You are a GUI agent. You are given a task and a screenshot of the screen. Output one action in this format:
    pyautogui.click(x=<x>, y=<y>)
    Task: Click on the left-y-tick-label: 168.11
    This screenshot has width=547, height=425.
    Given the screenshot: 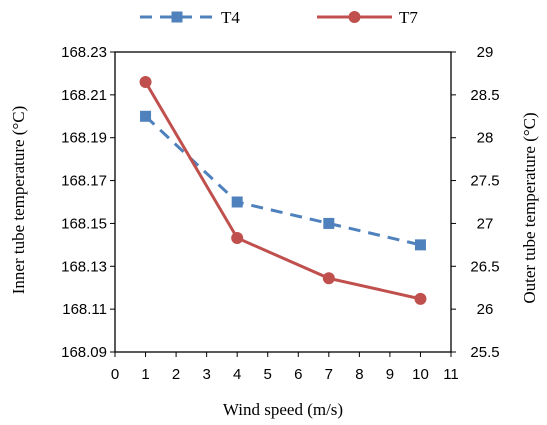 What is the action you would take?
    pyautogui.click(x=84, y=309)
    